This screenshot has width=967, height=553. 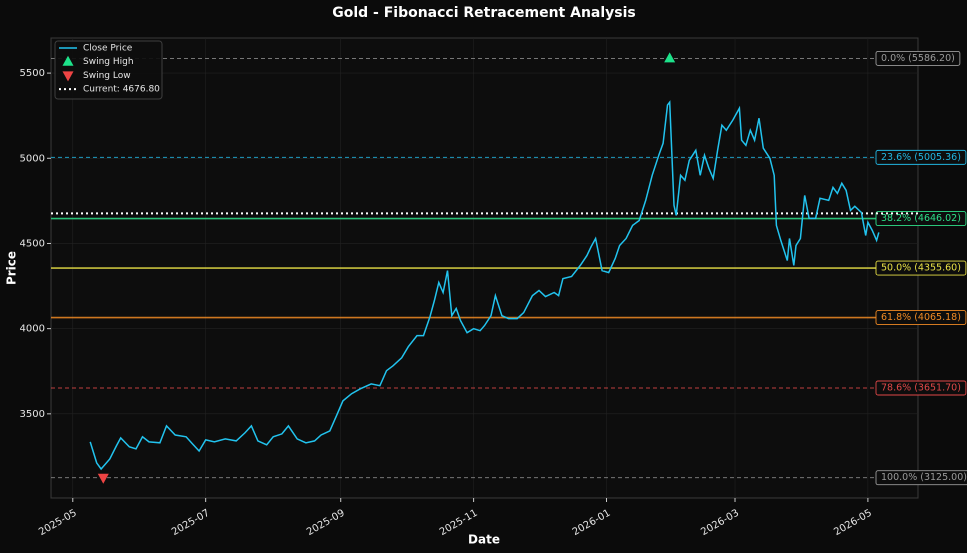 I want to click on legend-label: Swing High, so click(x=108, y=62).